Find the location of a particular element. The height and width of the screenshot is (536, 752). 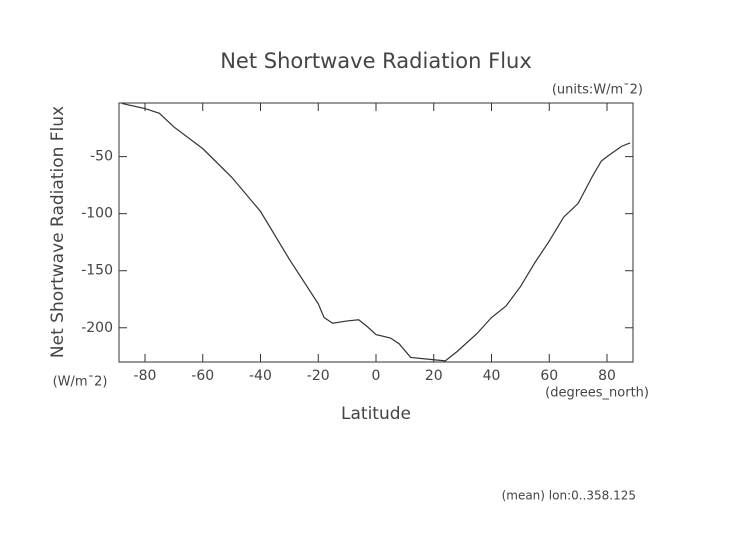

y-axis-label: Net Shortwave Radiation Flux is located at coordinates (58, 232).